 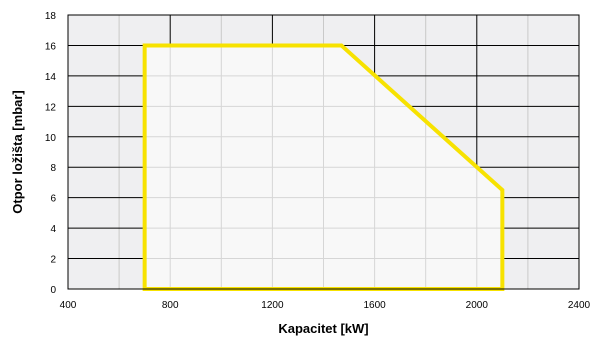 What do you see at coordinates (51, 77) in the screenshot?
I see `y-tick-label: 14` at bounding box center [51, 77].